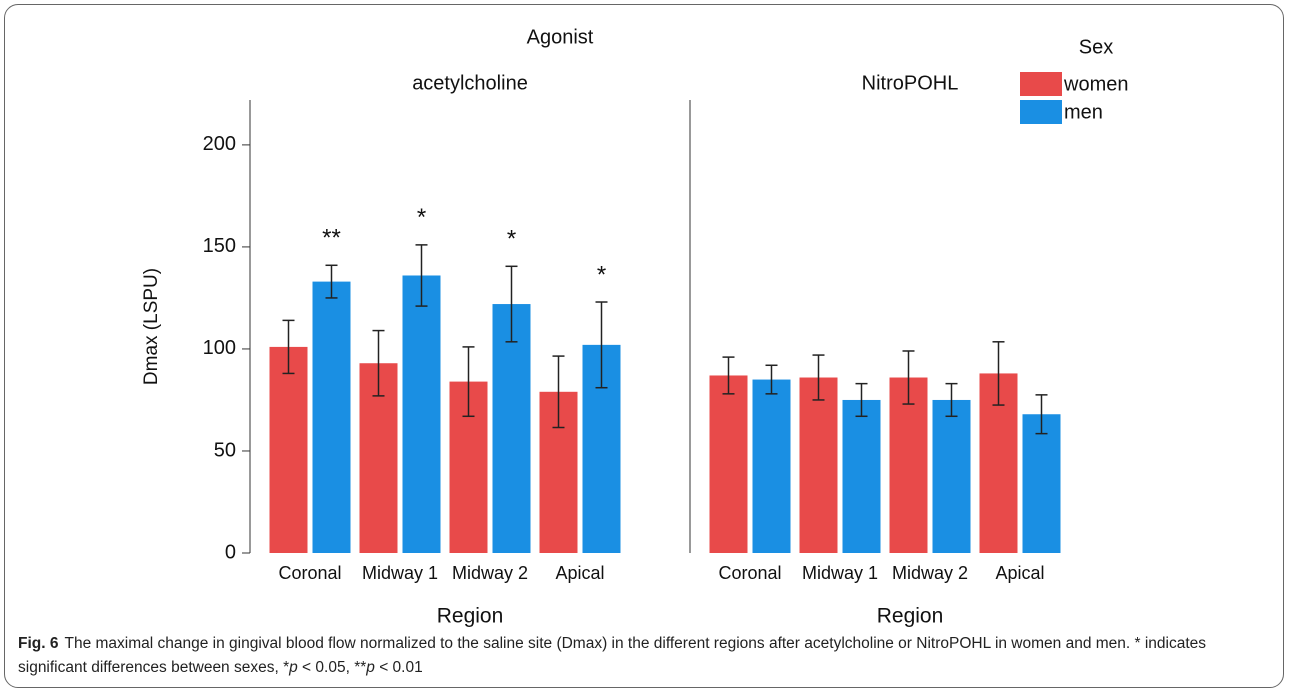 The image size is (1290, 693). What do you see at coordinates (38, 643) in the screenshot?
I see `caption-label: Fig. 6` at bounding box center [38, 643].